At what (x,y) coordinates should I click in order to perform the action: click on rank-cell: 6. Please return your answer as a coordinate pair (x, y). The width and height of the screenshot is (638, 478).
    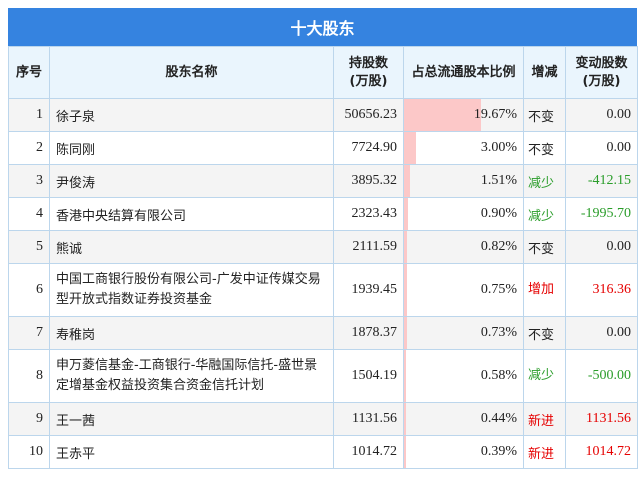
    Looking at the image, I should click on (29, 290).